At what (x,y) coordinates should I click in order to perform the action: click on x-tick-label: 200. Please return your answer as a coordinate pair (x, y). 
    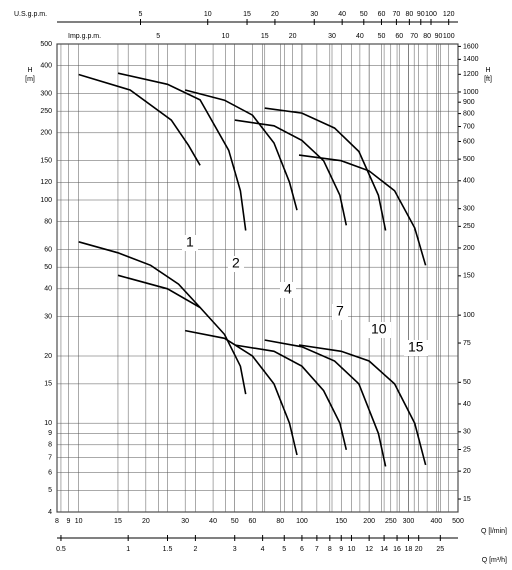
    Looking at the image, I should click on (369, 521).